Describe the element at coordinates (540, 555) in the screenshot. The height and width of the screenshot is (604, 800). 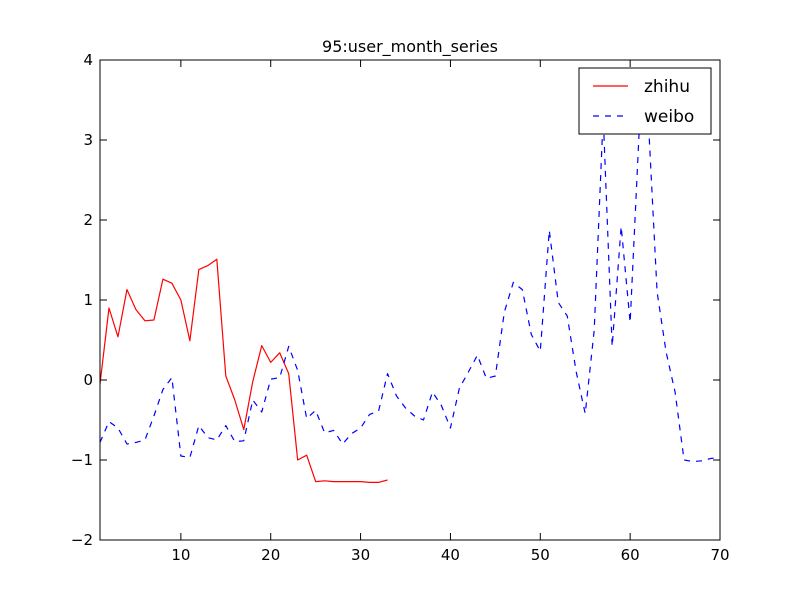
I see `x-tick-label: 50` at that location.